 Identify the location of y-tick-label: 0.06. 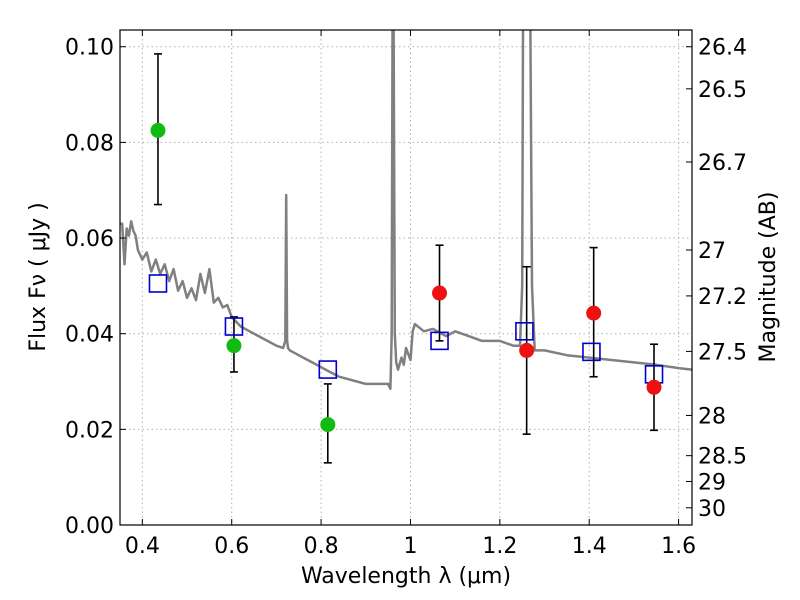
(89, 239).